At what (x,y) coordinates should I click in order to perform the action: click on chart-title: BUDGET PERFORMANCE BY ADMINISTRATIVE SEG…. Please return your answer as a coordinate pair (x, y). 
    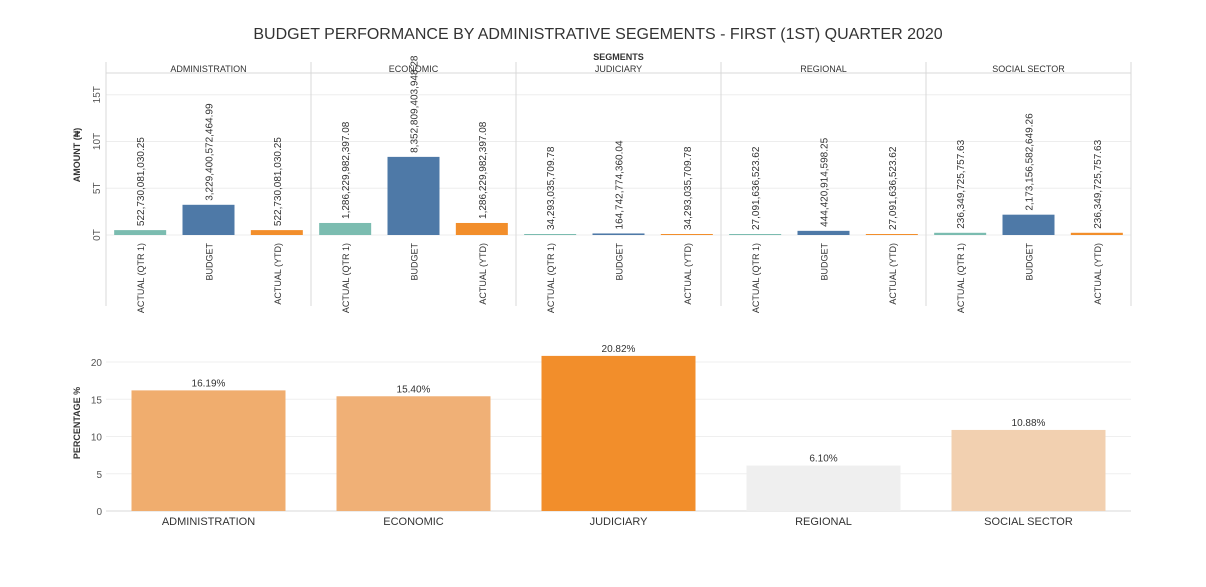
    Looking at the image, I should click on (597, 34).